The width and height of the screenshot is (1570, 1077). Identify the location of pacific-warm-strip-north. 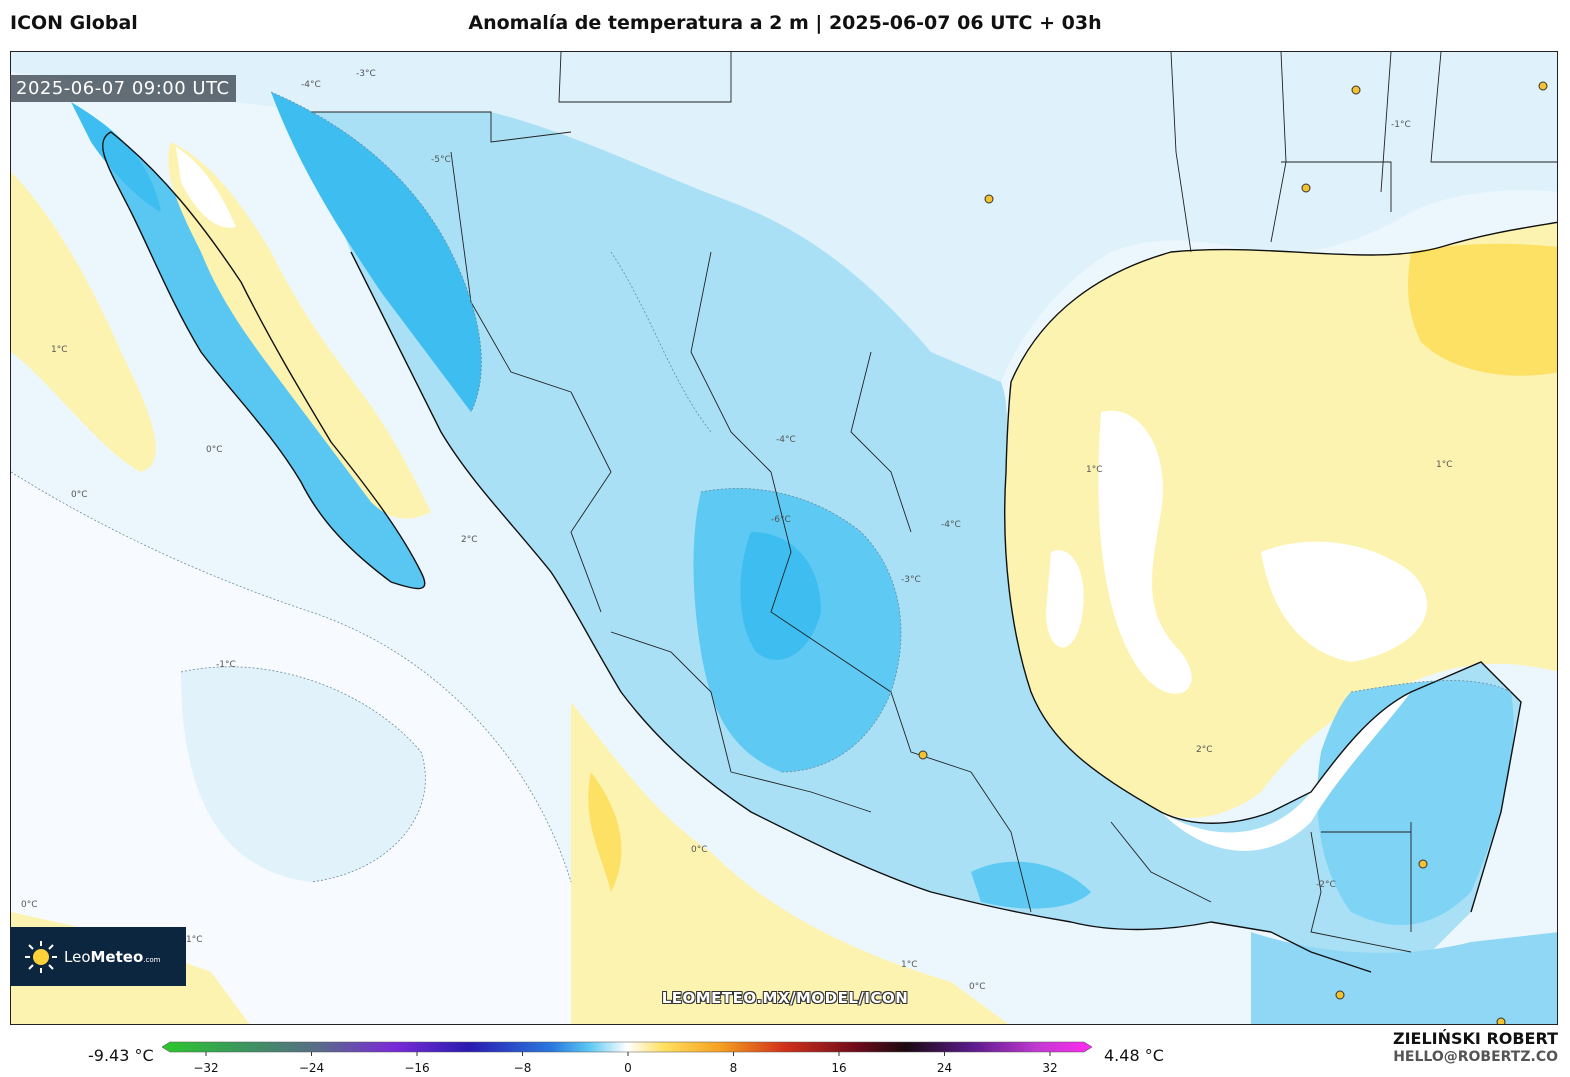
(83, 322).